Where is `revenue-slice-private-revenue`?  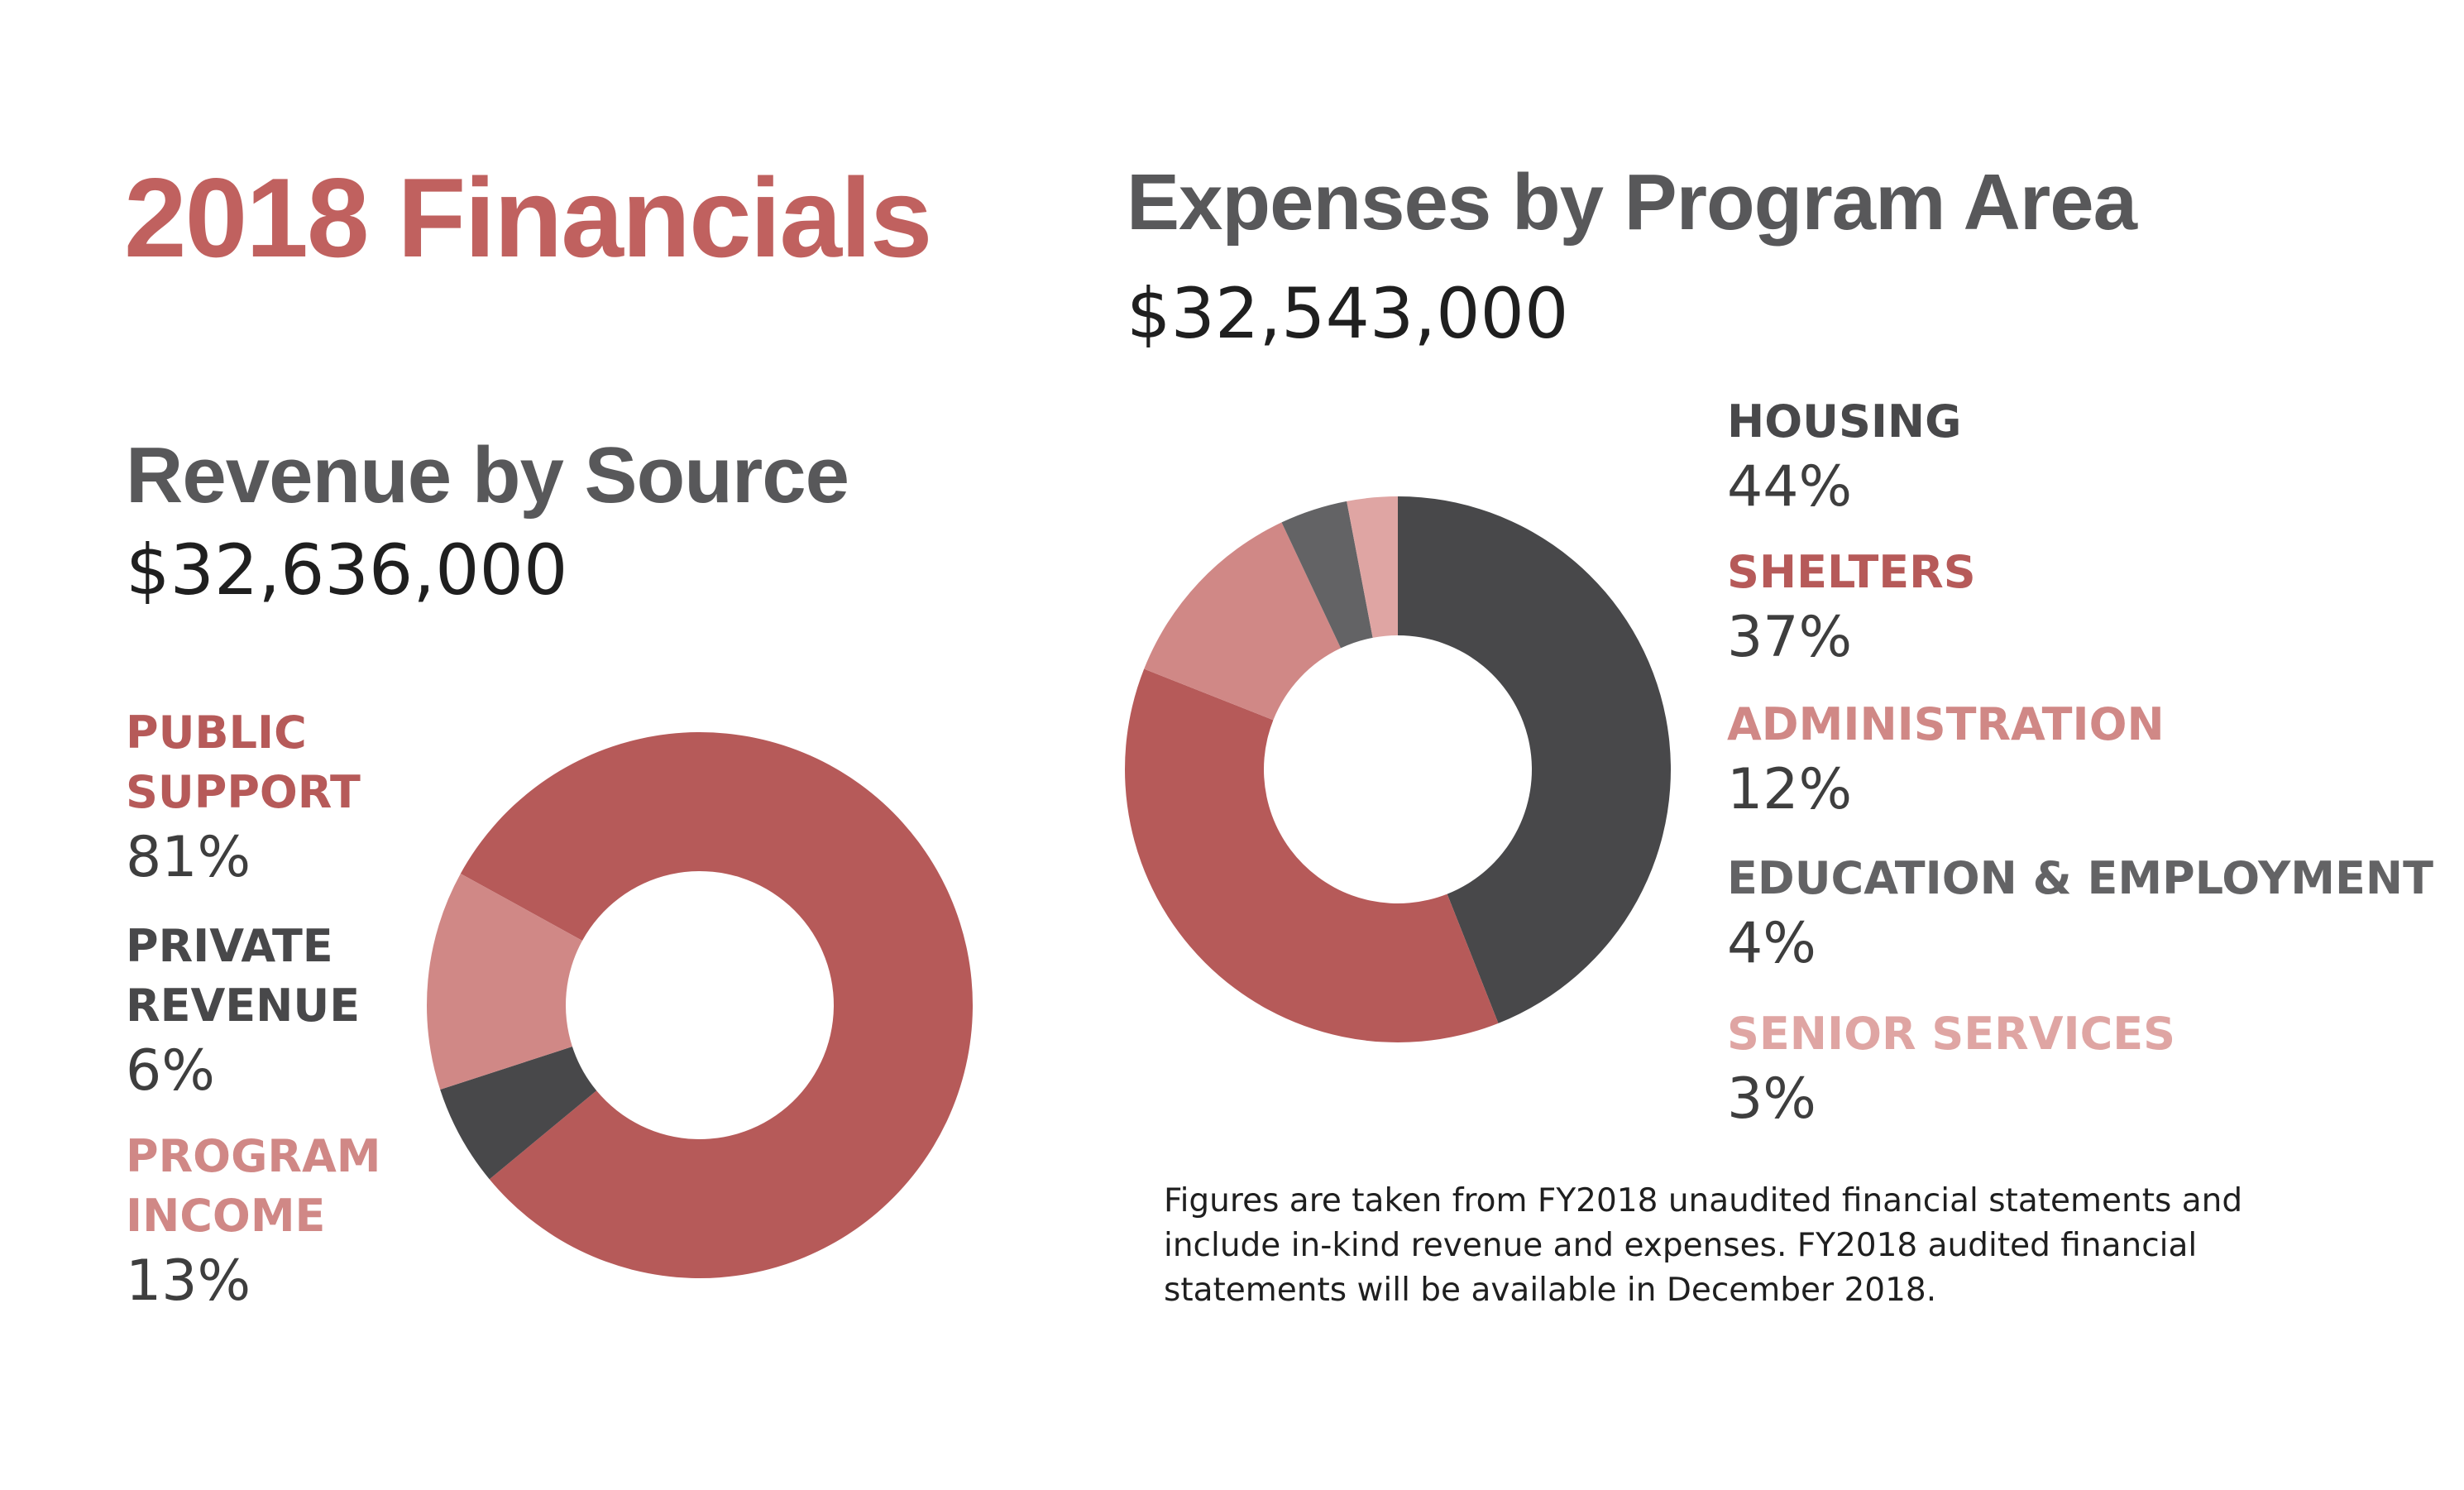
revenue-slice-private-revenue is located at coordinates (518, 1113).